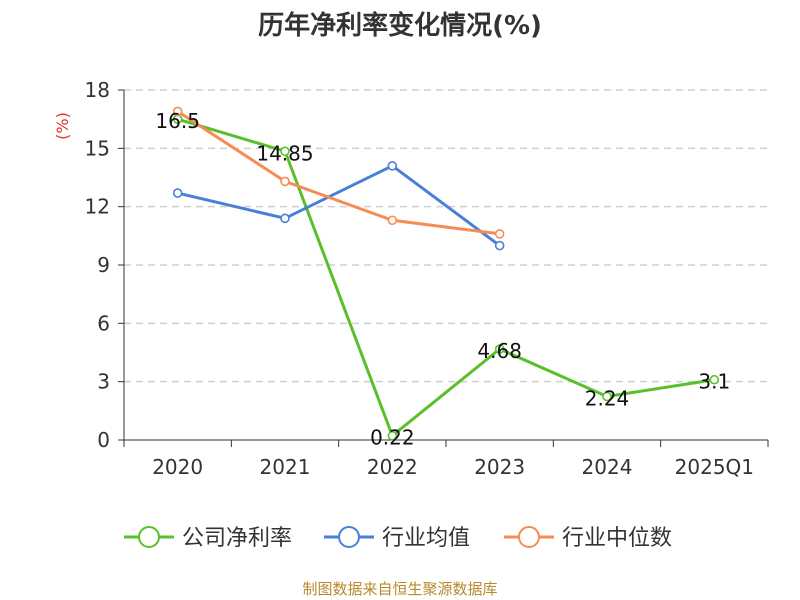  Describe the element at coordinates (103, 323) in the screenshot. I see `y-tick-label: 6` at that location.